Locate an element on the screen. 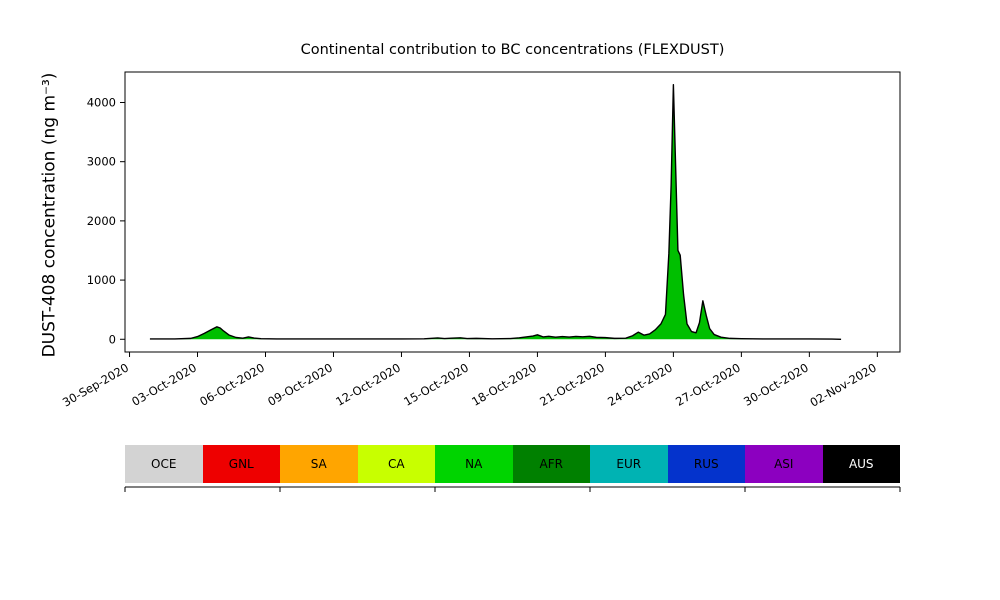 Image resolution: width=1000 pixels, height=600 pixels. x-tick-label: 06-Oct-2020 is located at coordinates (232, 384).